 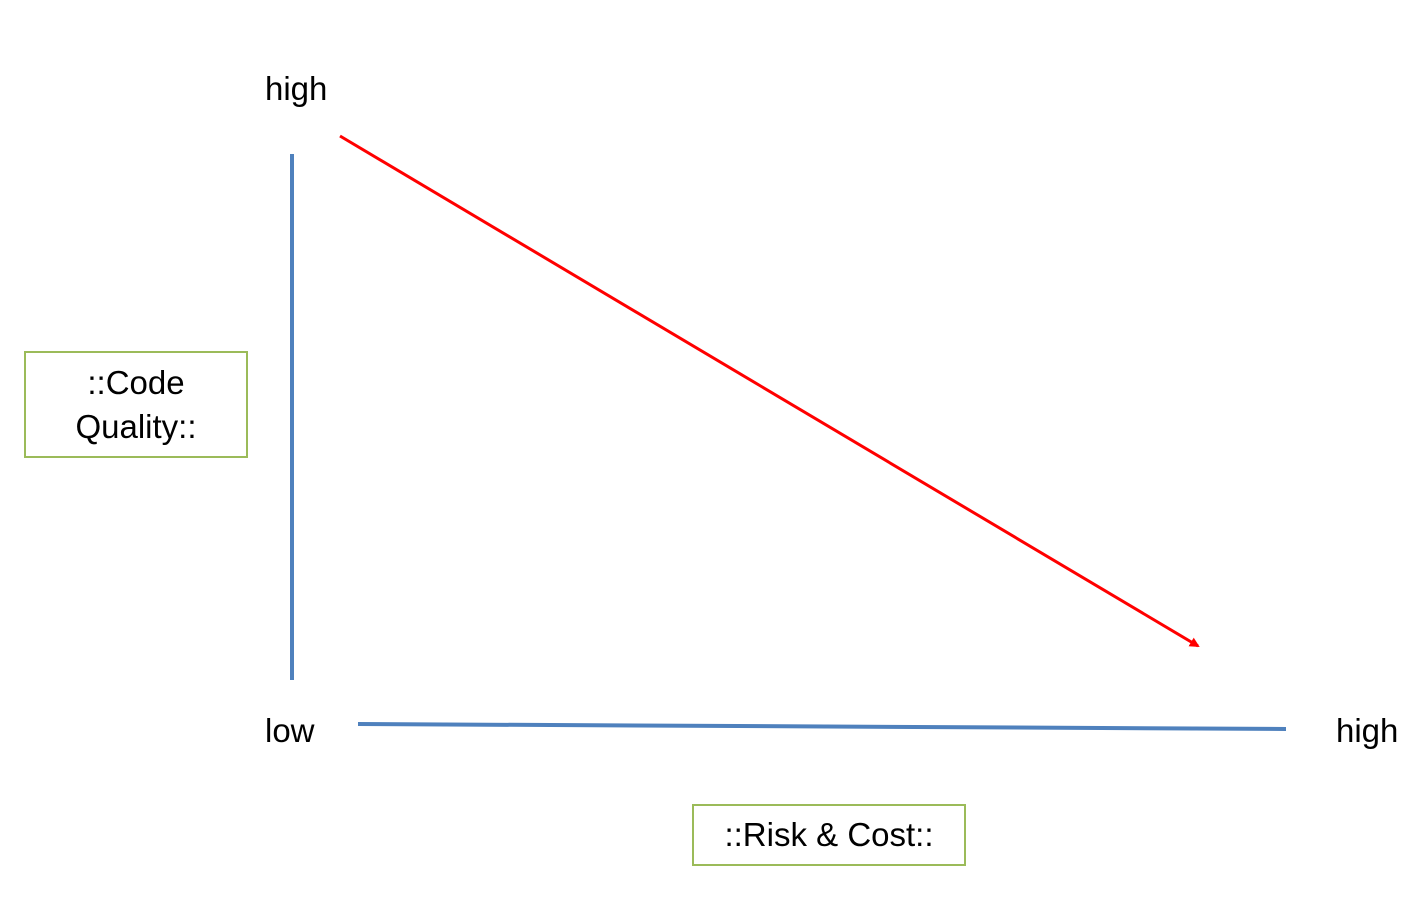 I want to click on y-axis-high-label: high, so click(x=296, y=88).